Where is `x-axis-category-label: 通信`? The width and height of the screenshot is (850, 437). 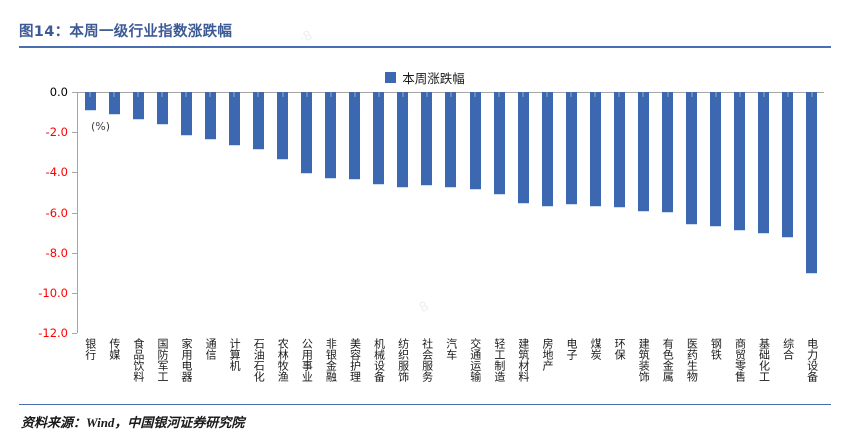 x-axis-category-label: 通信 is located at coordinates (211, 349).